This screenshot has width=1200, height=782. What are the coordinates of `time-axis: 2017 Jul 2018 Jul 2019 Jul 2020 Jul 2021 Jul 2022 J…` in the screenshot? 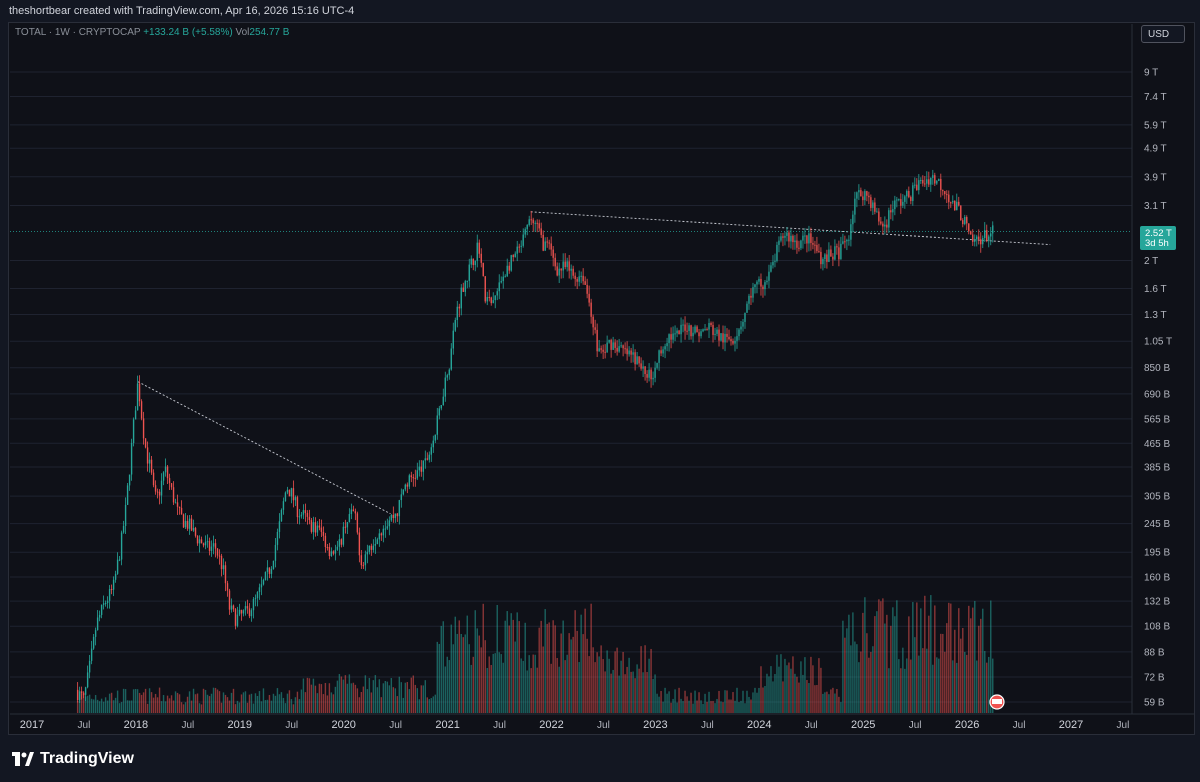 It's located at (602, 722).